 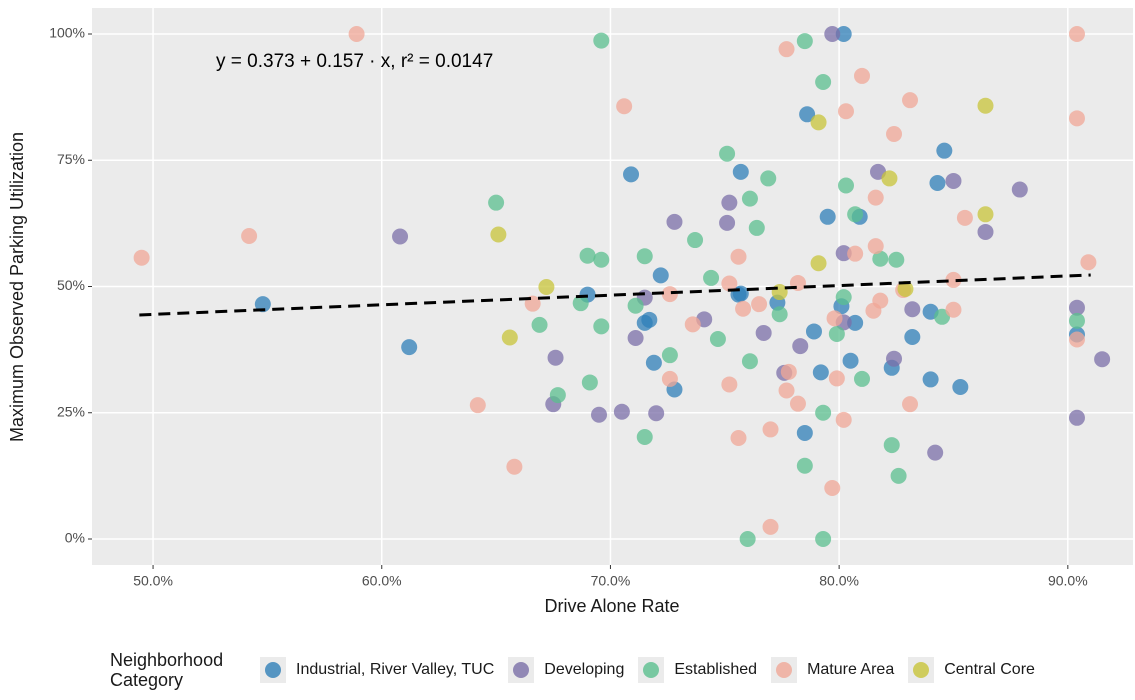 What do you see at coordinates (354, 61) in the screenshot?
I see `annotation: y = 0.373 + 0.157 · x, r² = 0.0147` at bounding box center [354, 61].